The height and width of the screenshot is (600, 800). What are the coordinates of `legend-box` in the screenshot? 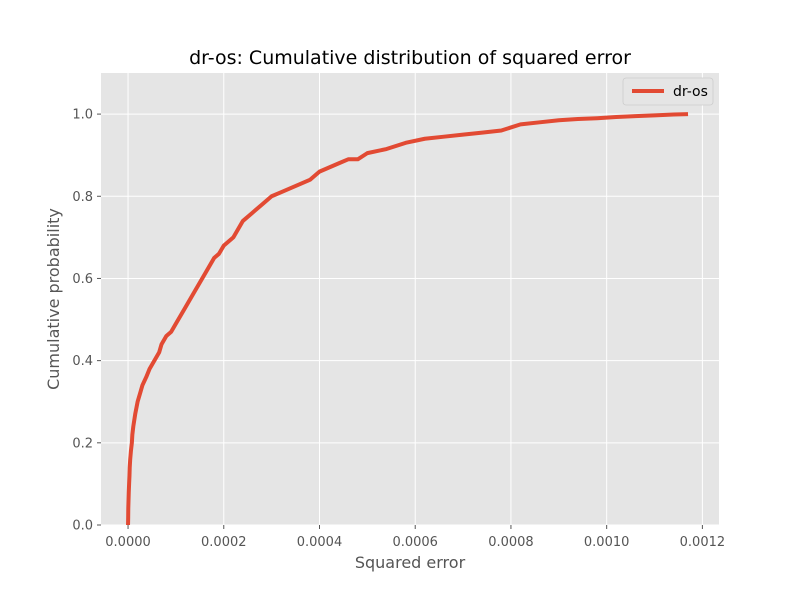 It's located at (668, 91).